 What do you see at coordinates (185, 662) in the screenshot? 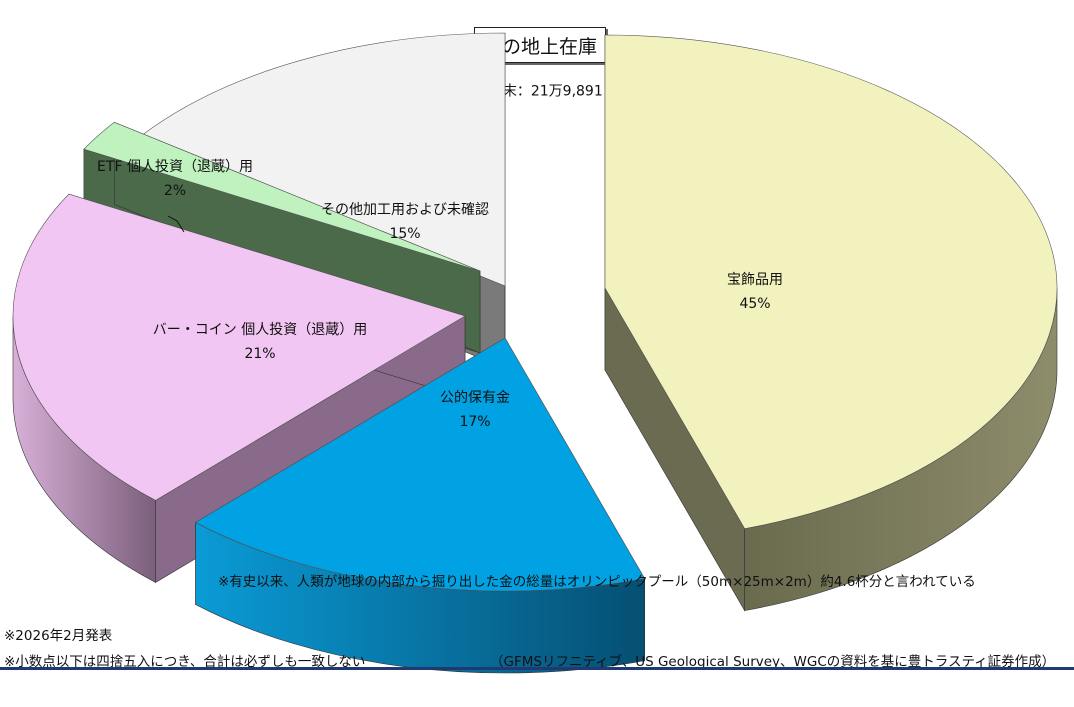
I see `rounding-note: ※小数点以下は四捨五入につき、合計は必ずしも一致しない` at bounding box center [185, 662].